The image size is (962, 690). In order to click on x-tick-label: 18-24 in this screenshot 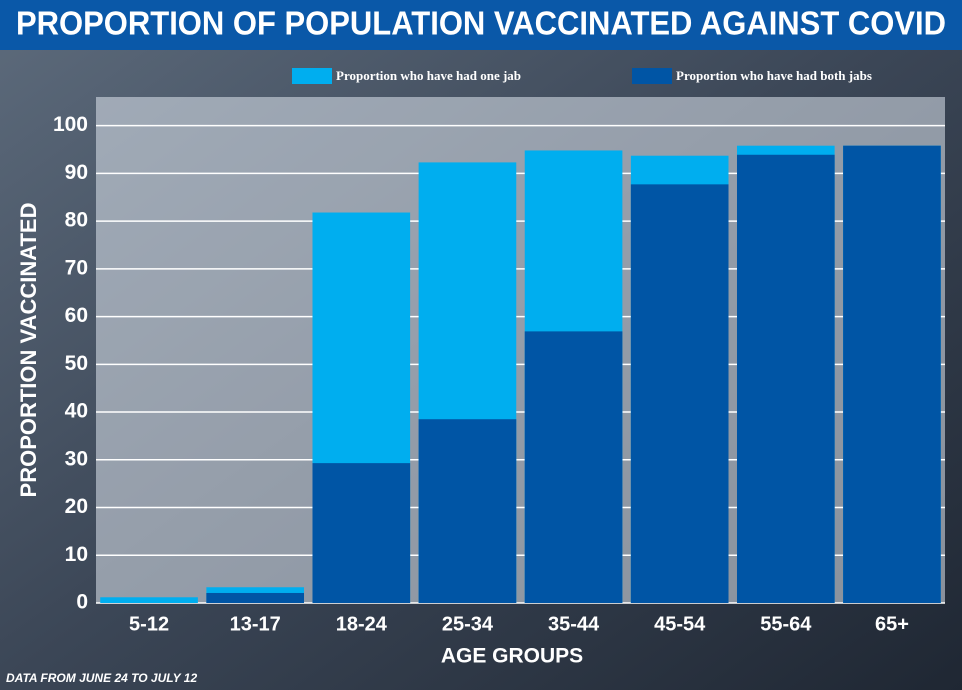, I will do `click(362, 624)`.